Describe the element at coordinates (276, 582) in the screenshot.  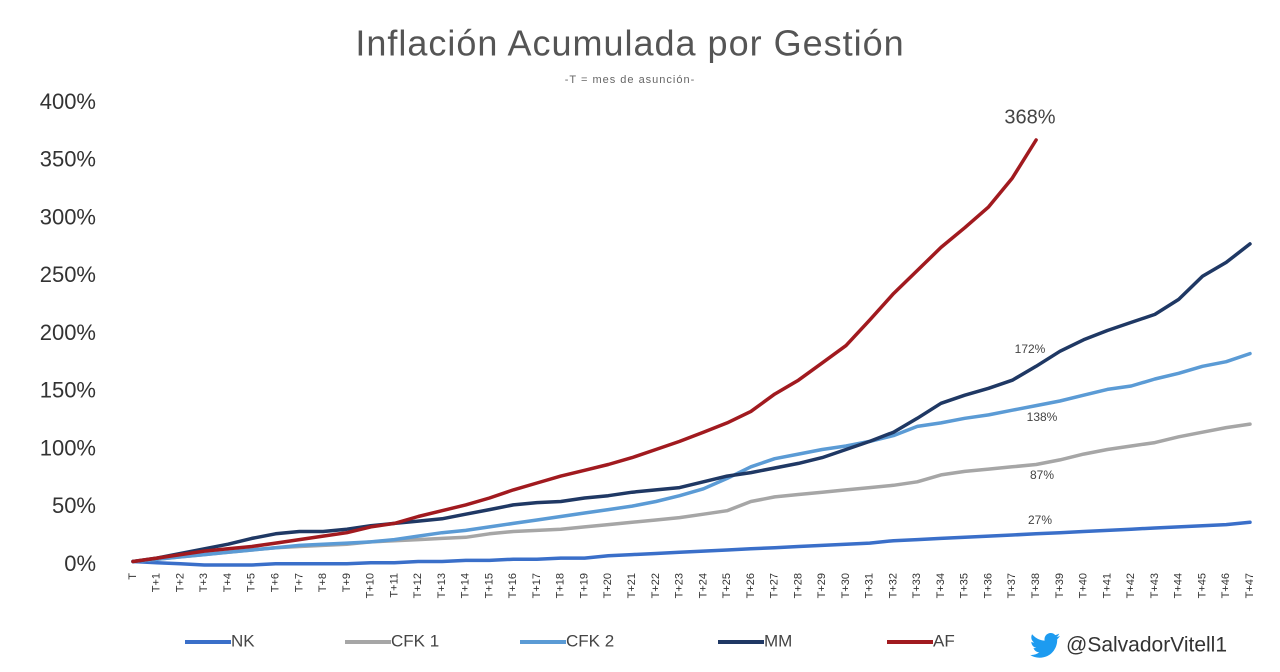
I see `x-tick-label: T+6` at that location.